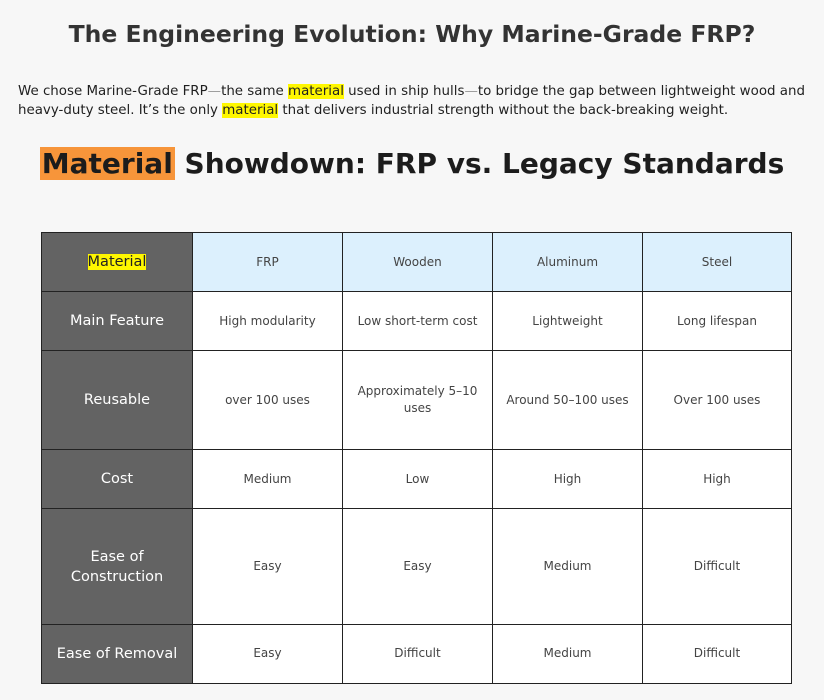  What do you see at coordinates (717, 400) in the screenshot?
I see `table-cell: Over 100 uses` at bounding box center [717, 400].